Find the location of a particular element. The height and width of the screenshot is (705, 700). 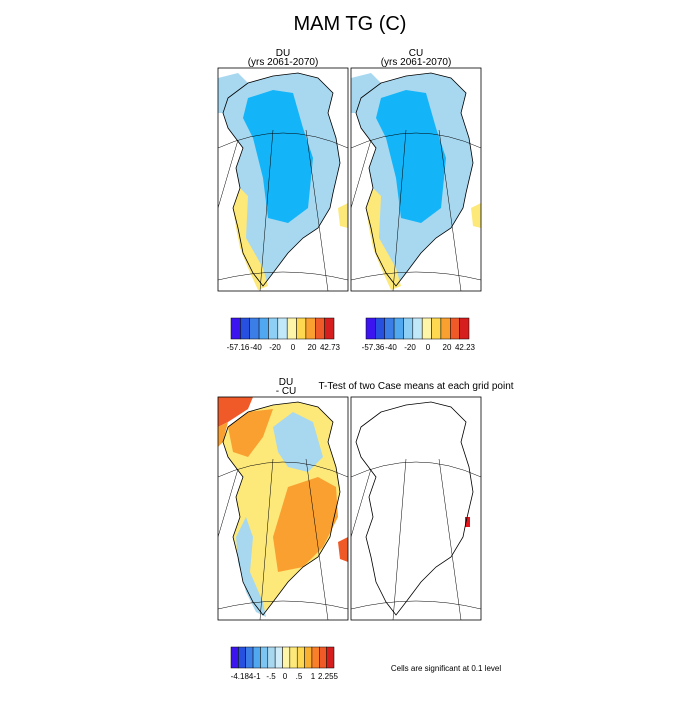

colorbar-label: 0 is located at coordinates (293, 347).